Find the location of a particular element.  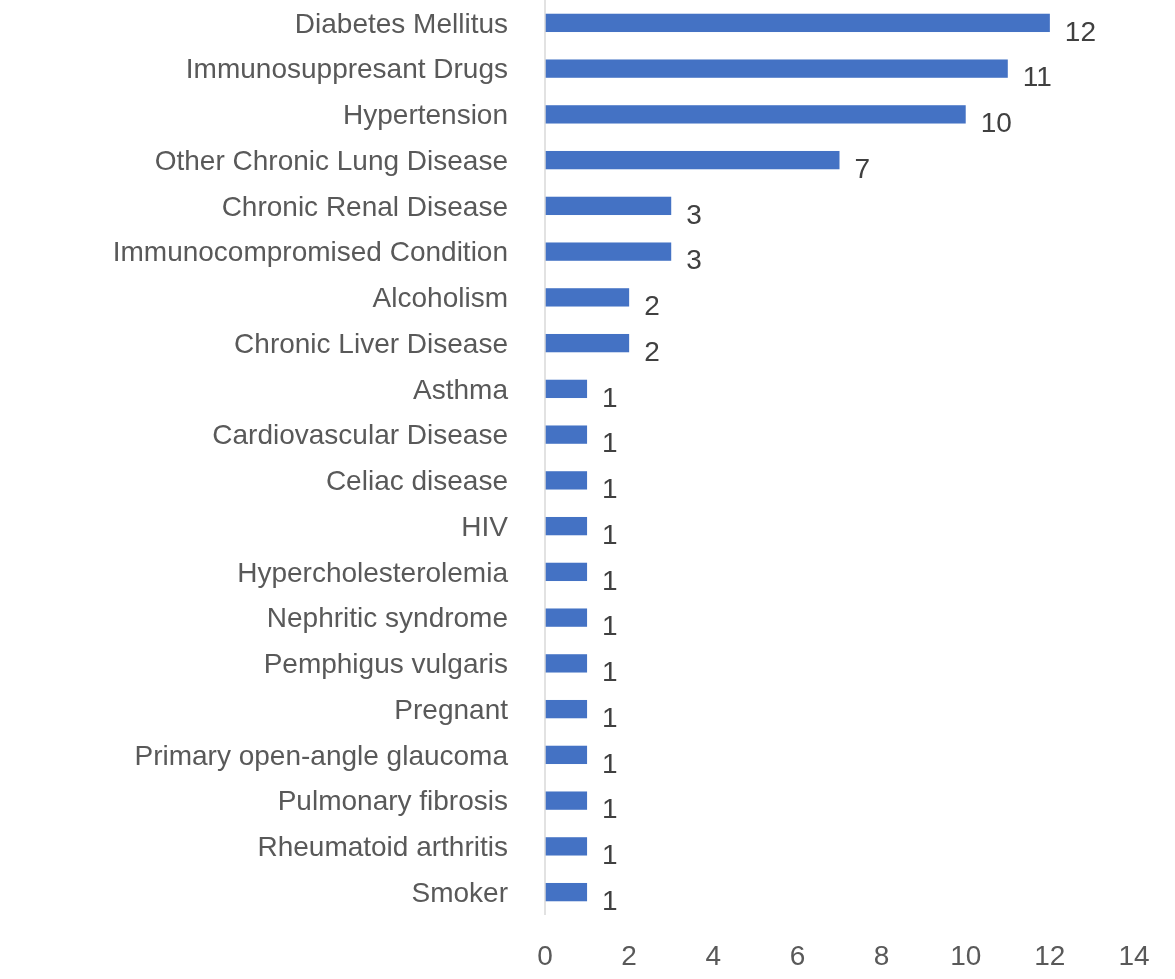

y-tick-label: Rheumatoid arthritis is located at coordinates (382, 847).